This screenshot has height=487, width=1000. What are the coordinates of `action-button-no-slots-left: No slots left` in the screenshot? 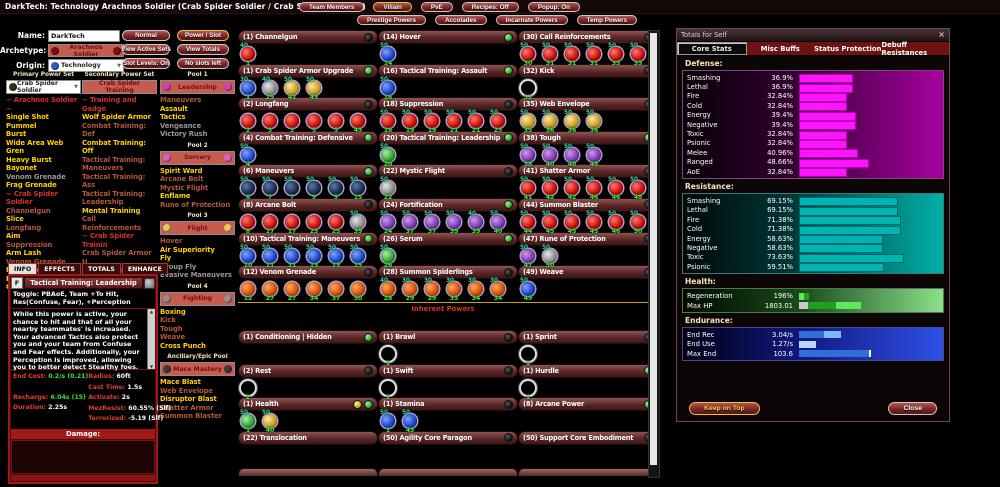 It's located at (203, 63).